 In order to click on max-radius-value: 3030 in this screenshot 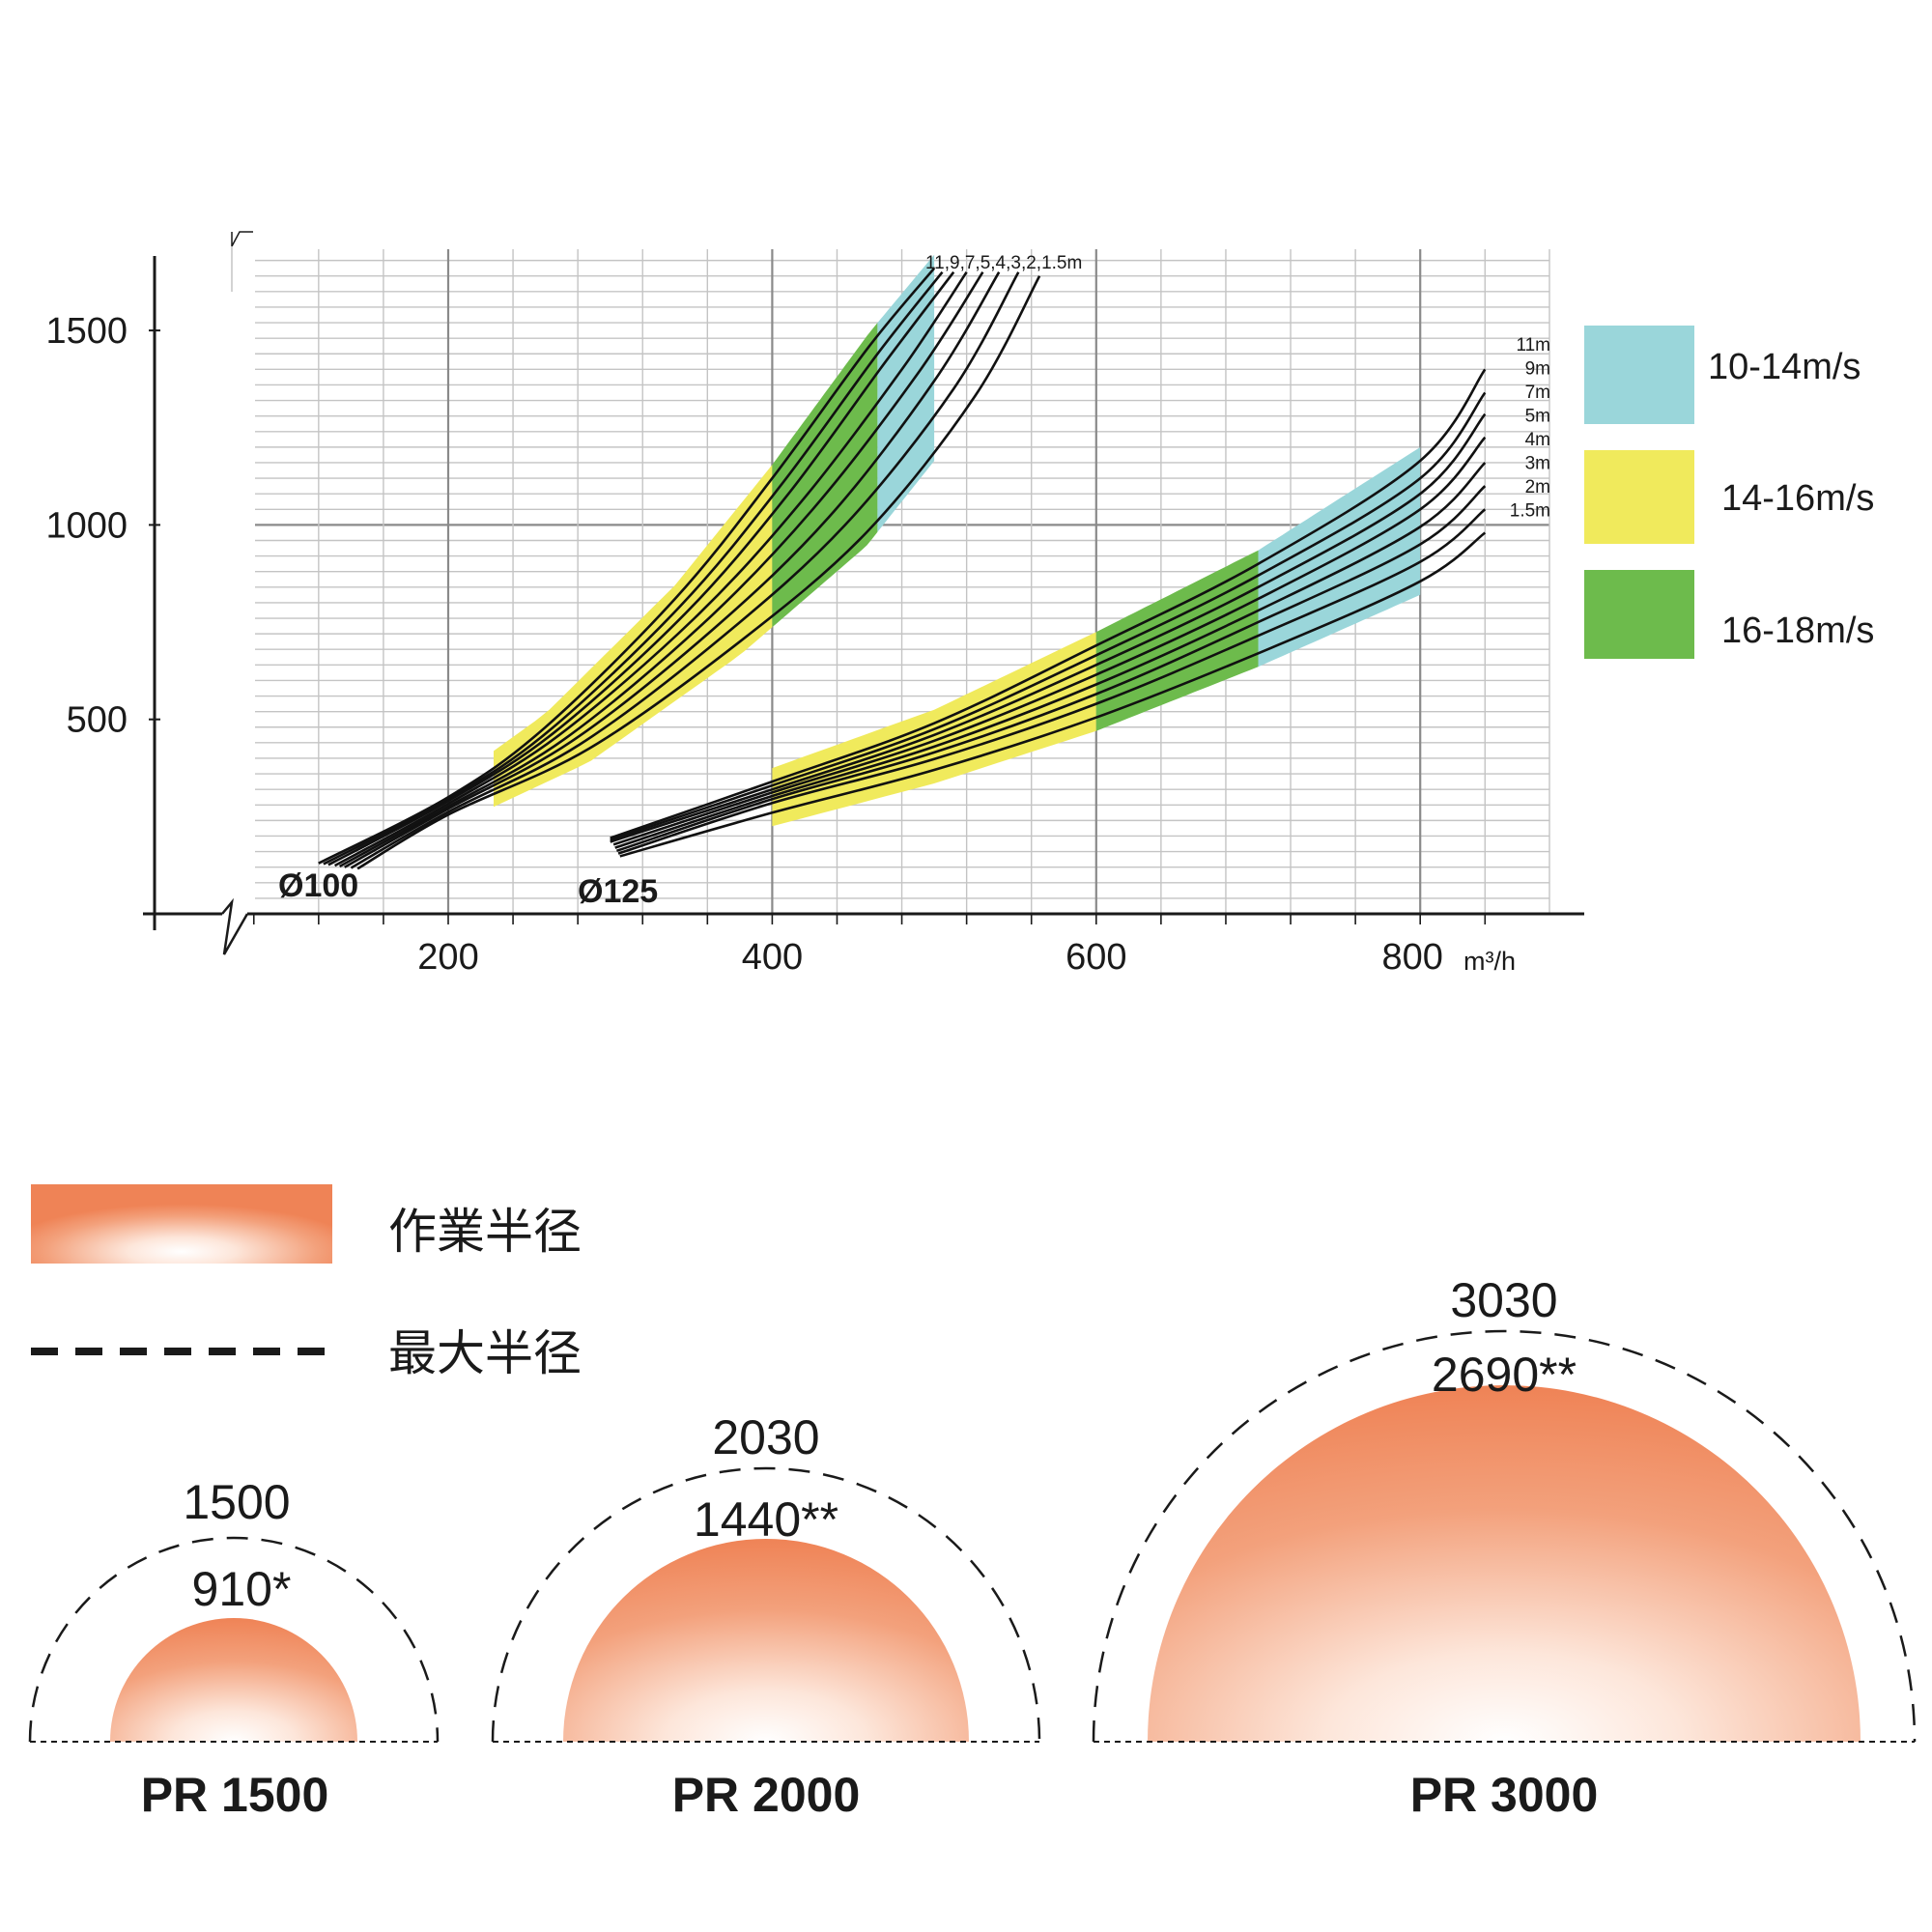, I will do `click(1503, 1300)`.